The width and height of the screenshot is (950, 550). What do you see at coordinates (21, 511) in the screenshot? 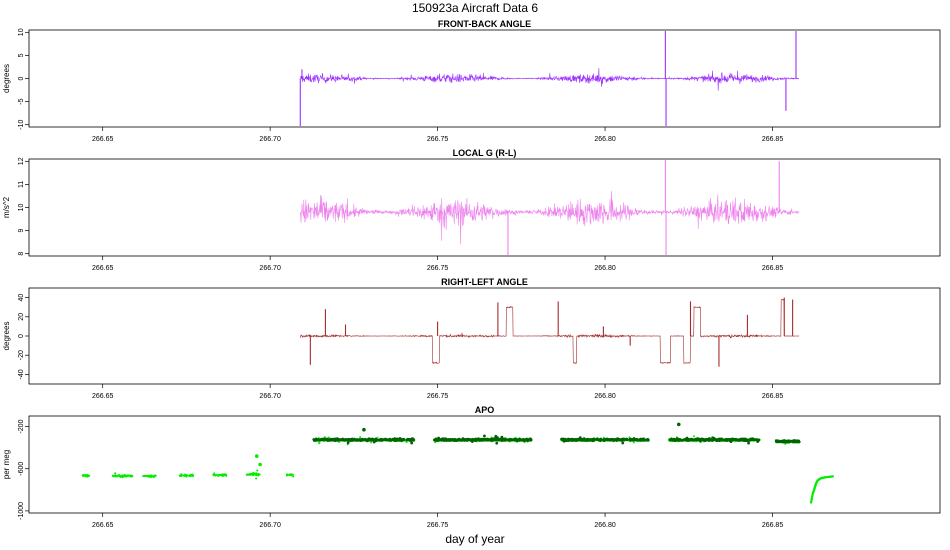
I see `y-tick-label: -1000` at bounding box center [21, 511].